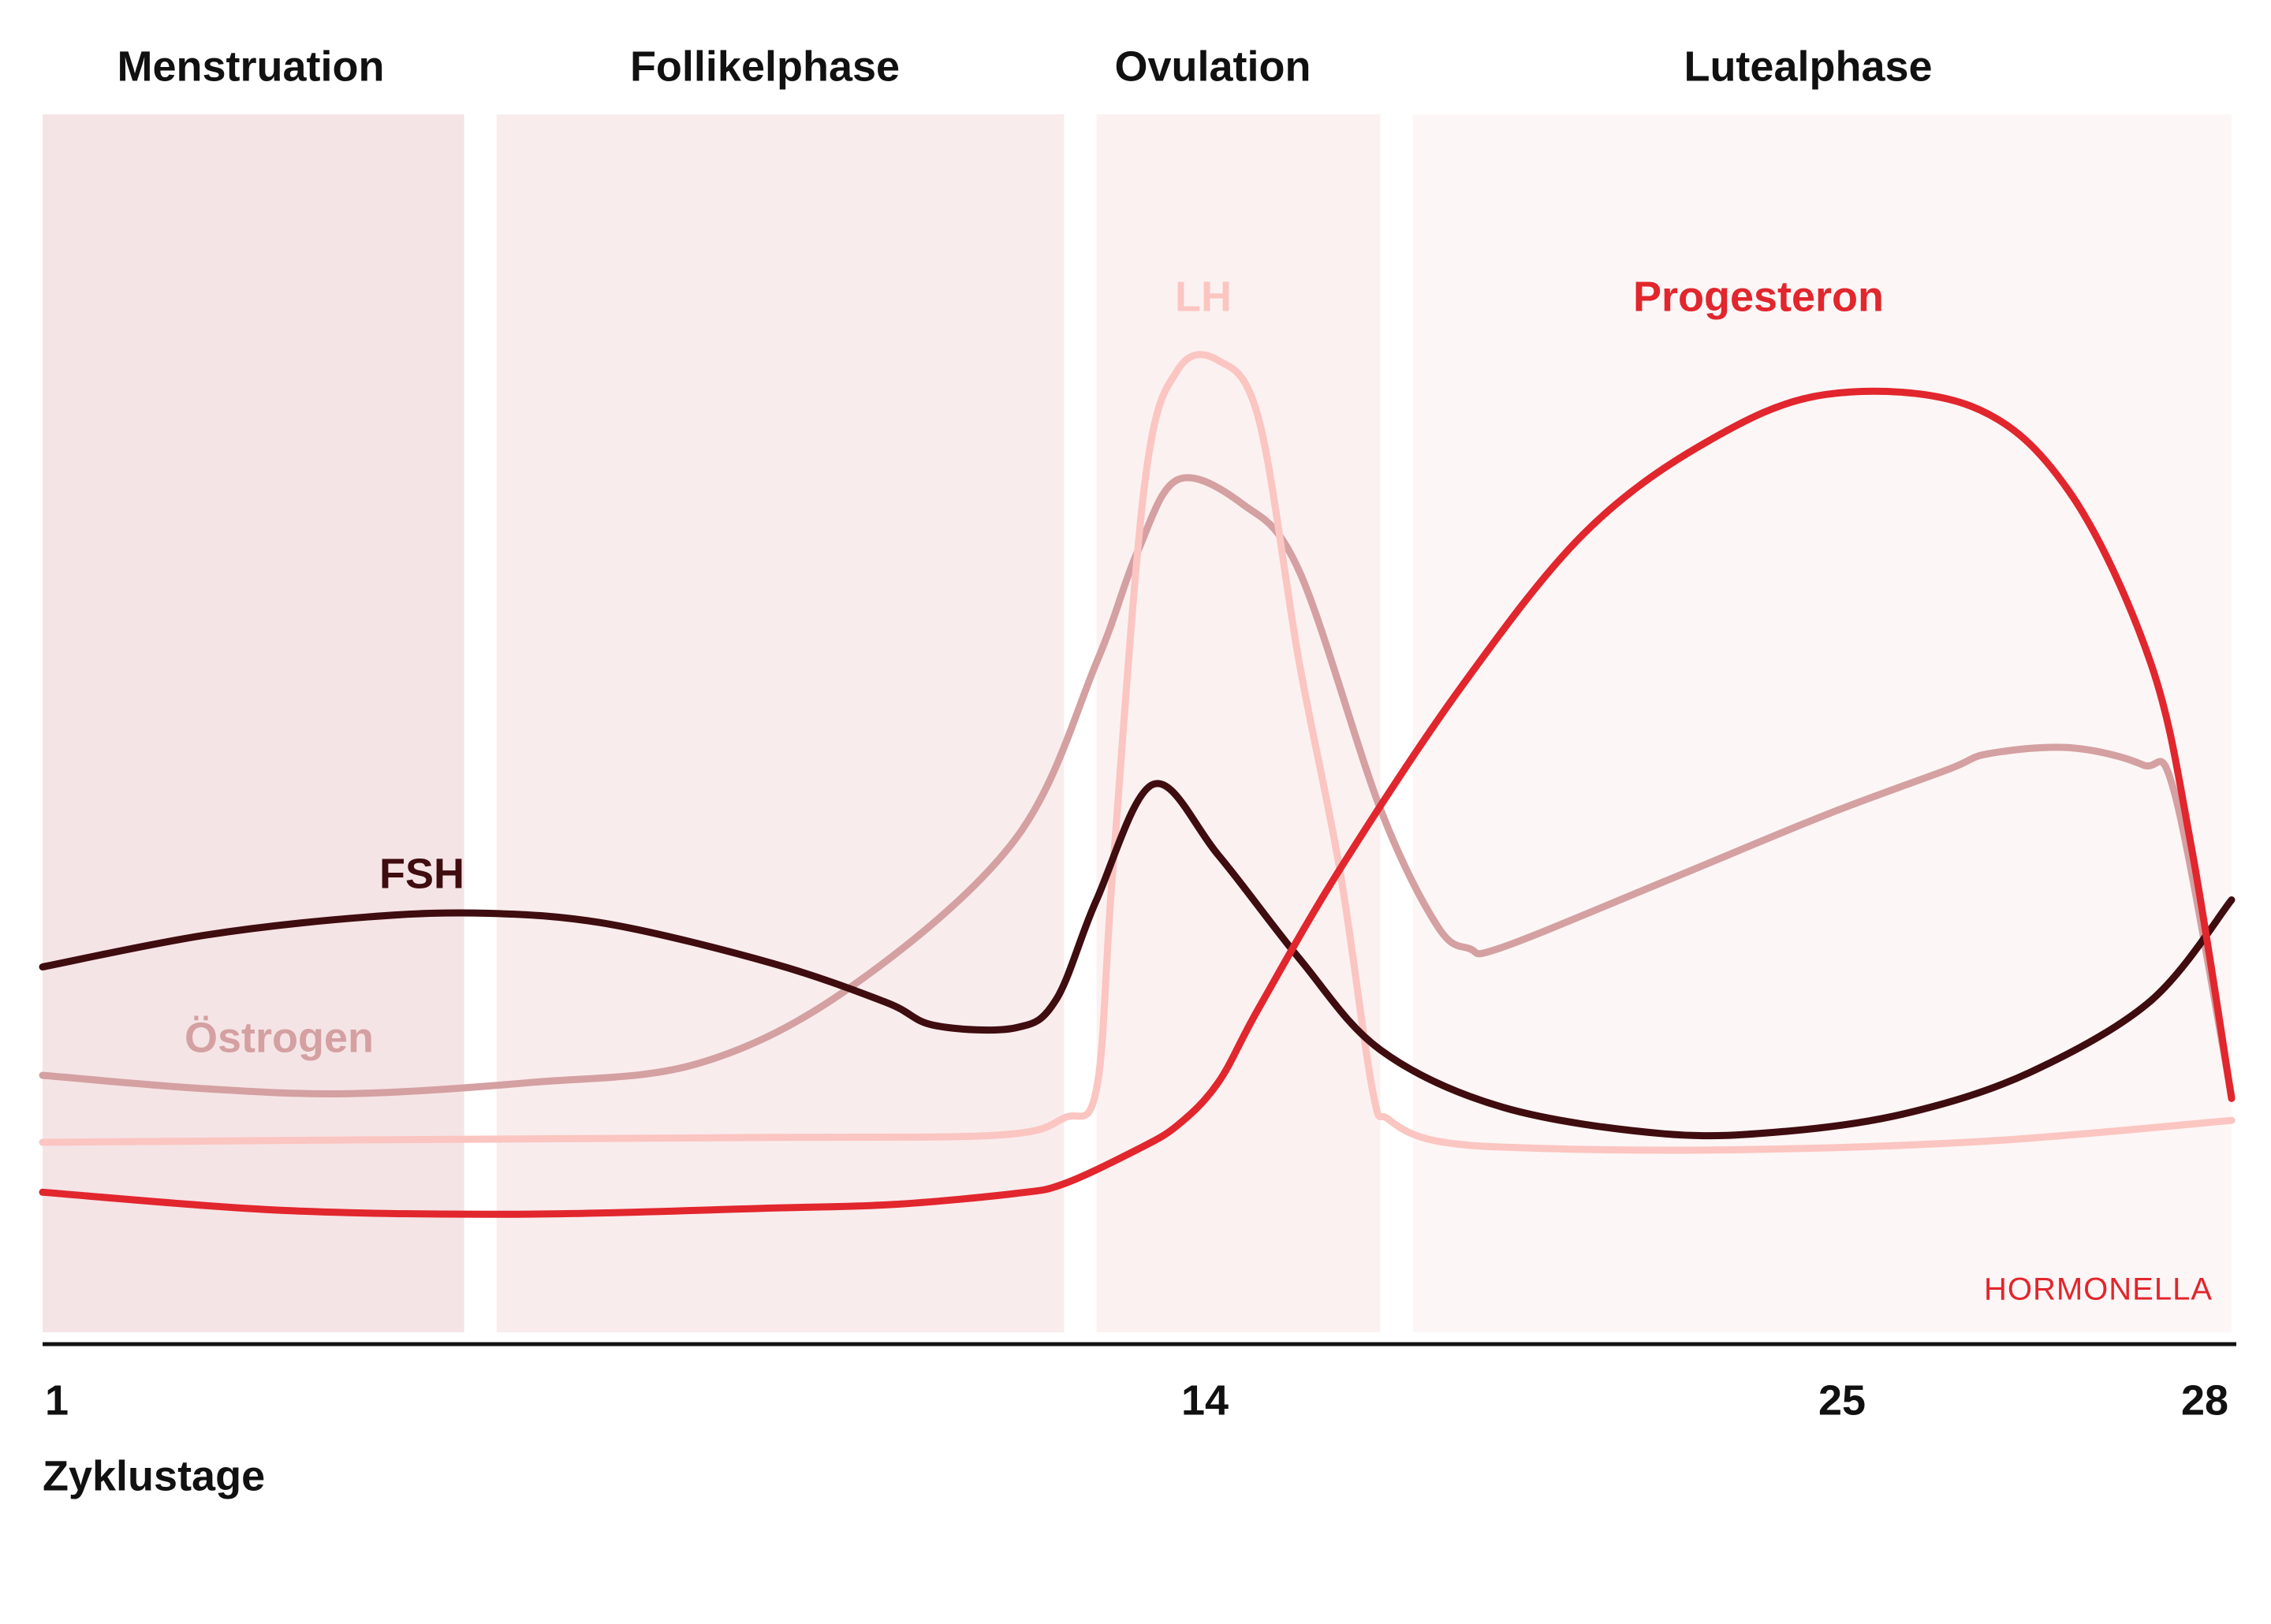 The height and width of the screenshot is (1624, 2271). Describe the element at coordinates (1212, 66) in the screenshot. I see `phase-label-ovulation: Ovulation` at that location.